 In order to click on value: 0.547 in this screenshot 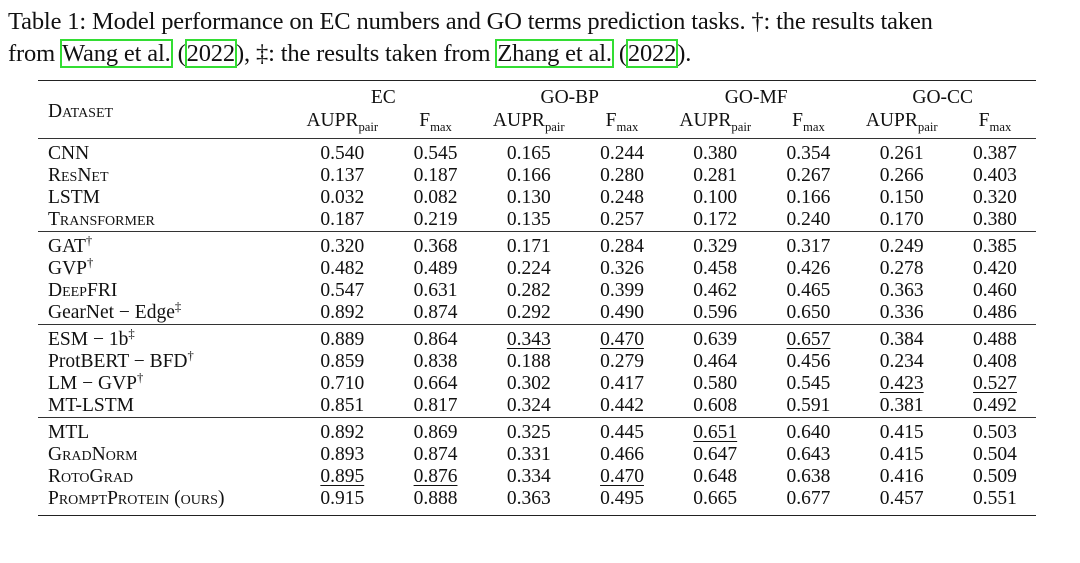, I will do `click(342, 290)`.